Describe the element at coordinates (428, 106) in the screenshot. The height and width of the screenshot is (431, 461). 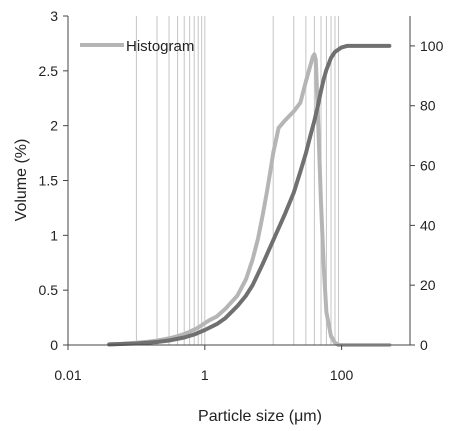
I see `y2-tick-label-4: 80` at that location.